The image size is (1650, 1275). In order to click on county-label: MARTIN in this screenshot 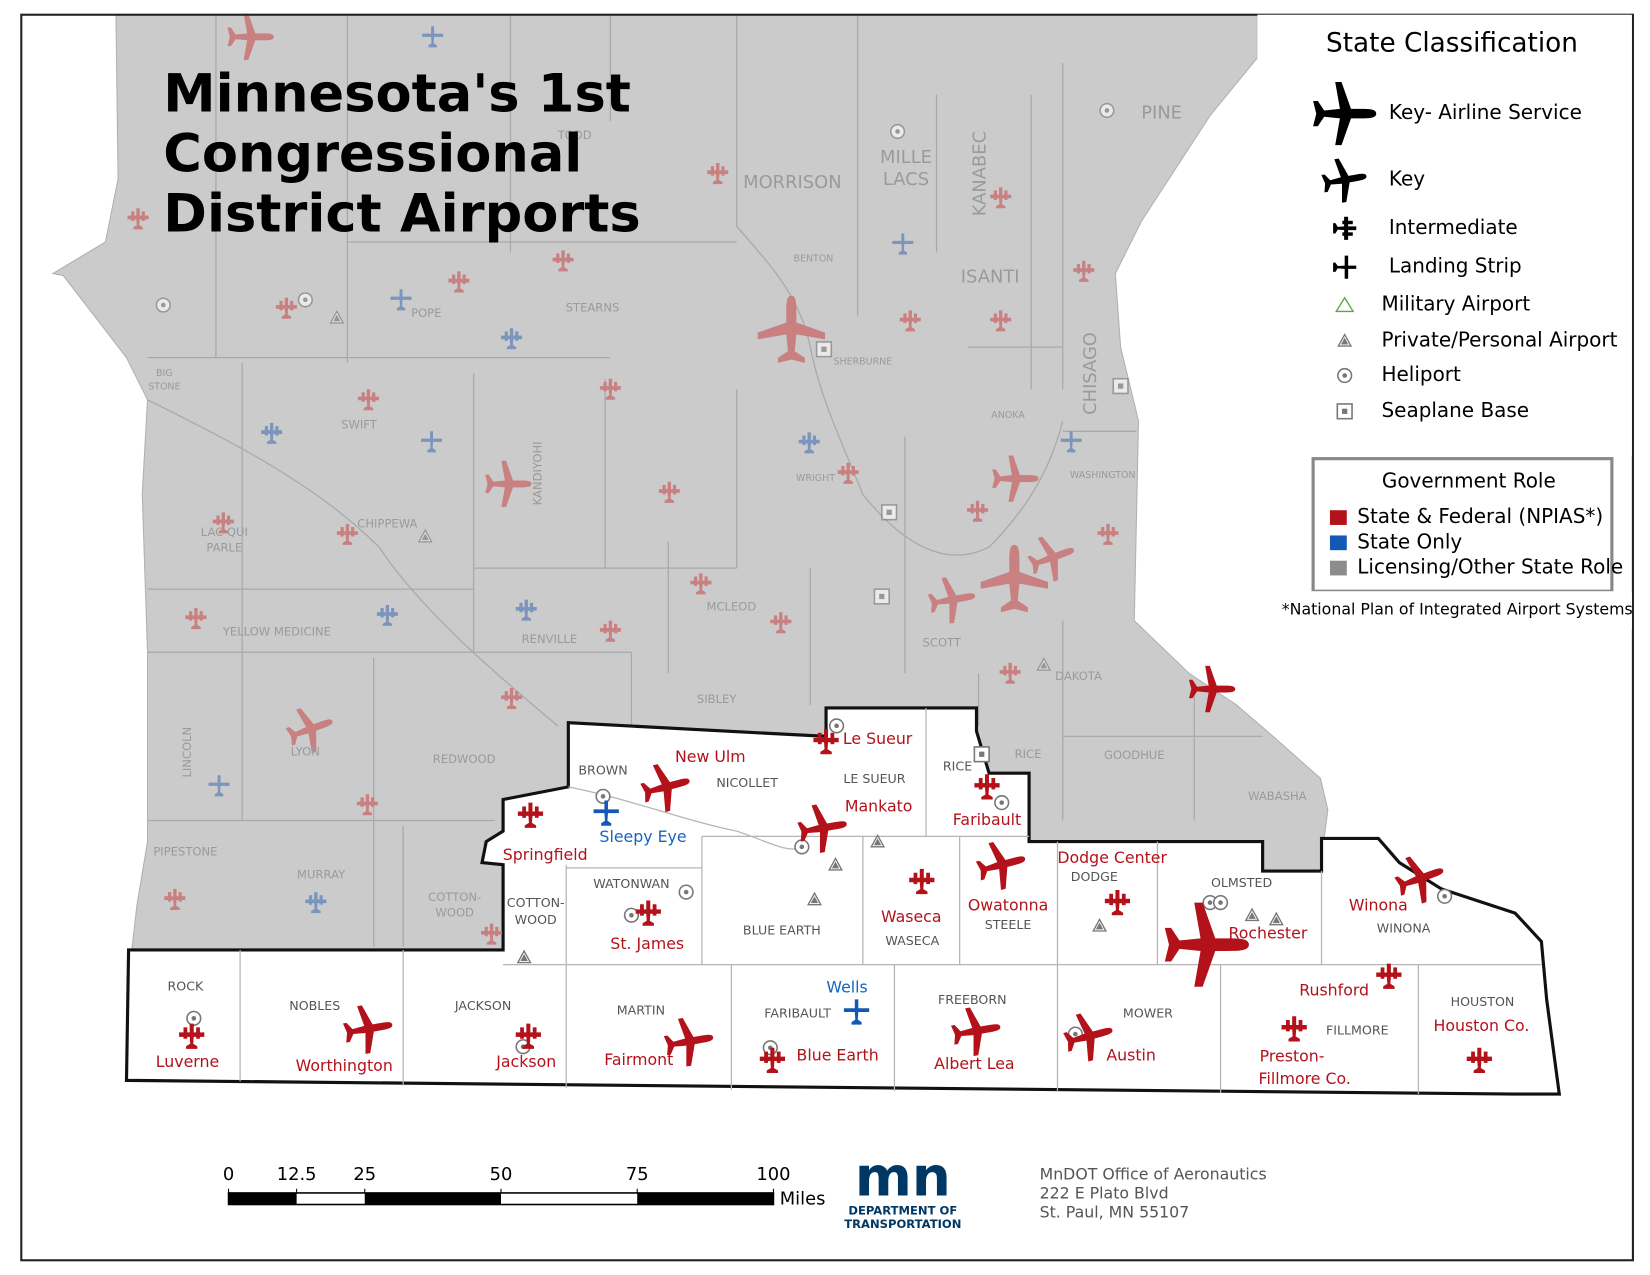, I will do `click(641, 1009)`.